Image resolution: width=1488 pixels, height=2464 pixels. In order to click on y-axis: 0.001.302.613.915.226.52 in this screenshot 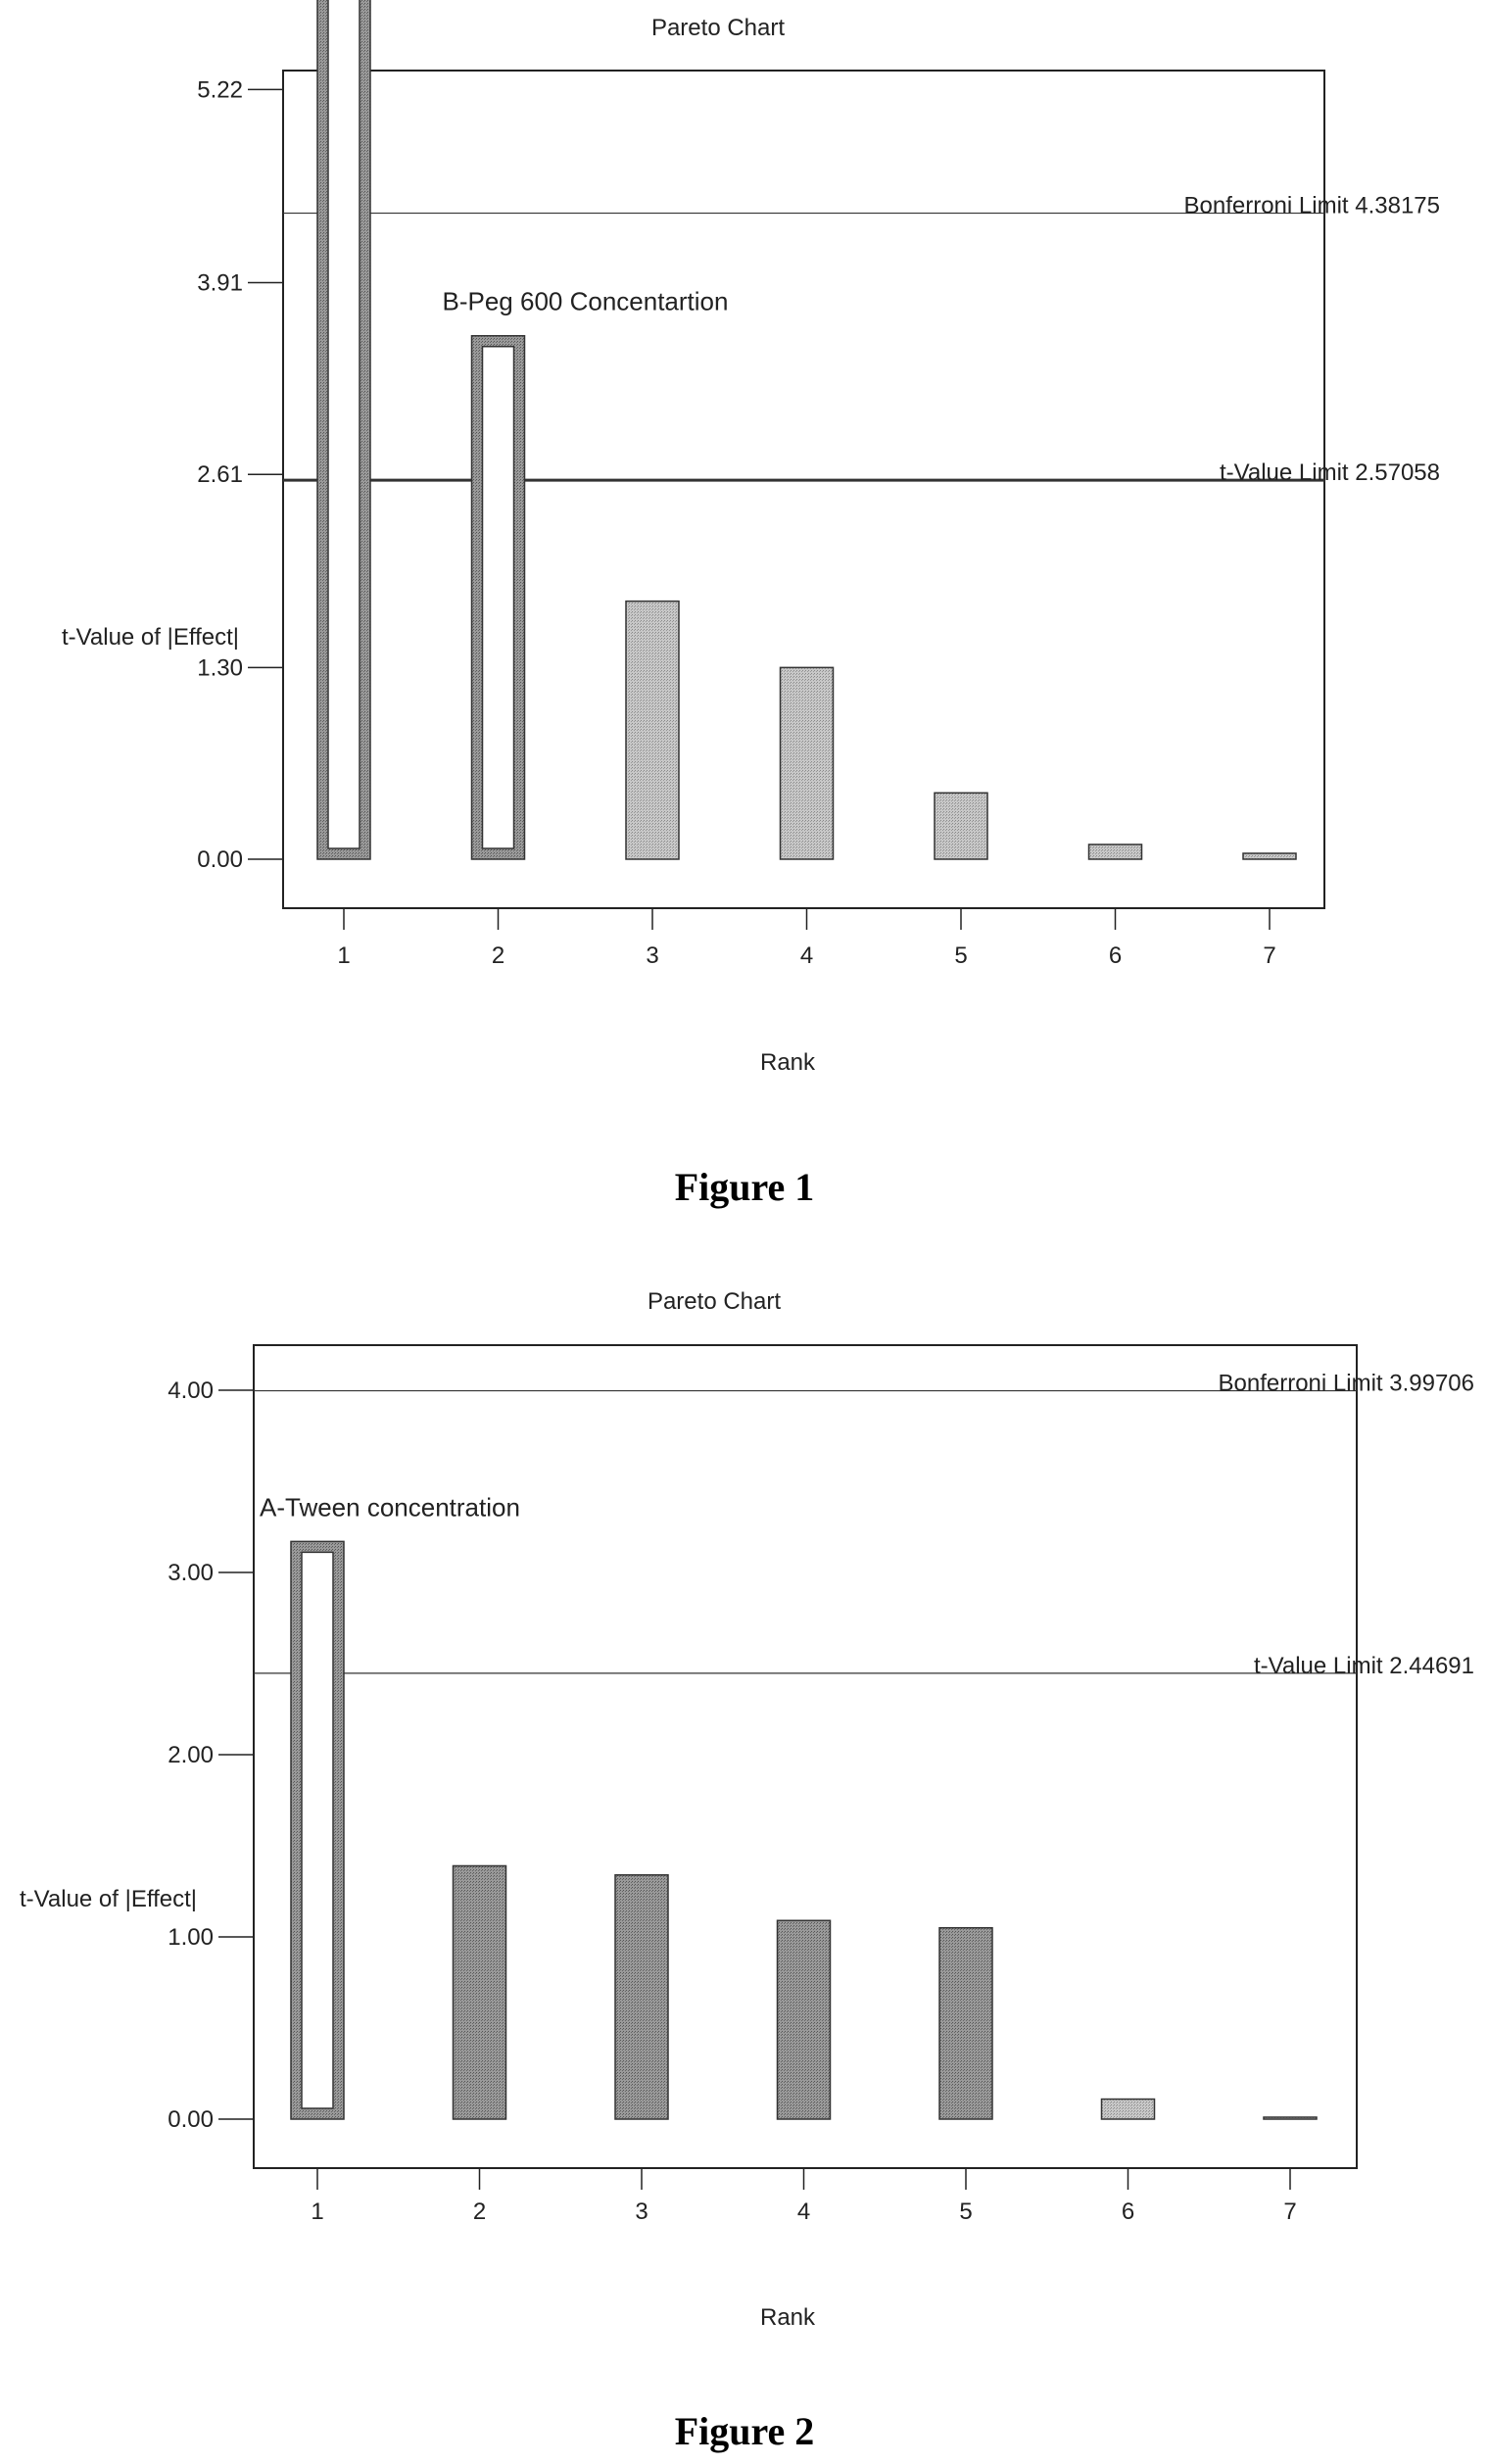, I will do `click(240, 474)`.